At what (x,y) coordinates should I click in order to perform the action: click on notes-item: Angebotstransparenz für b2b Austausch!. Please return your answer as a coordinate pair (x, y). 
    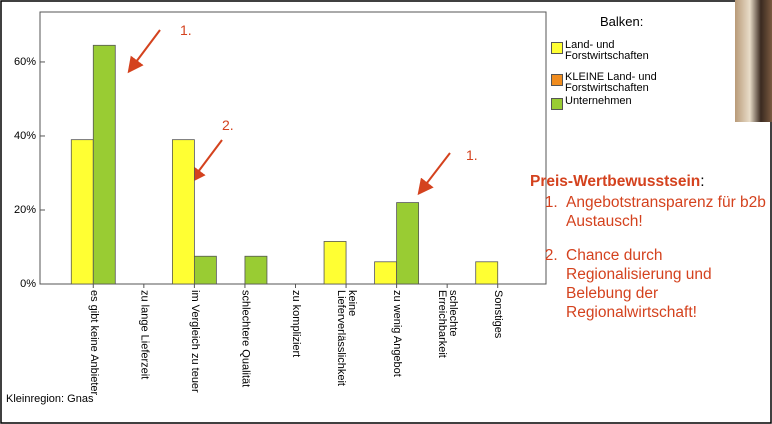
    Looking at the image, I should click on (664, 212).